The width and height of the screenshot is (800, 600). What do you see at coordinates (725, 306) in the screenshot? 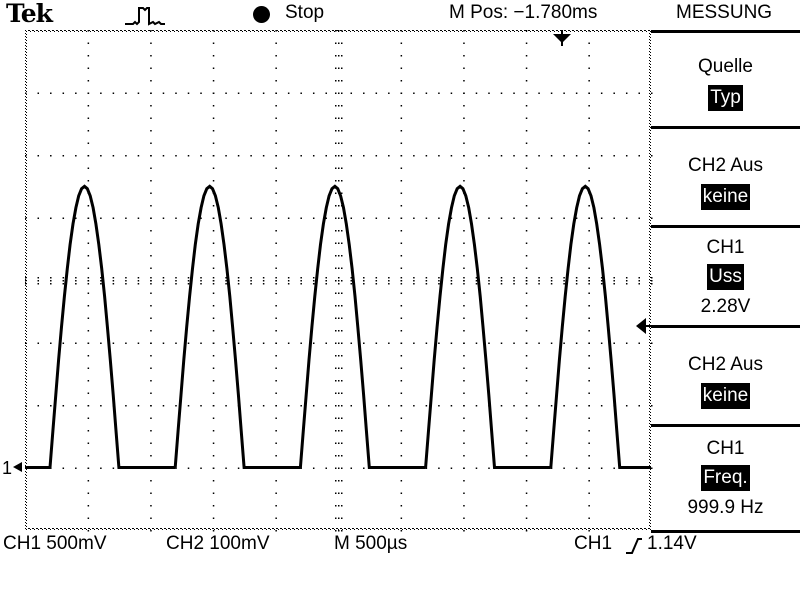
I see `side-menu-reading: 2.28V` at bounding box center [725, 306].